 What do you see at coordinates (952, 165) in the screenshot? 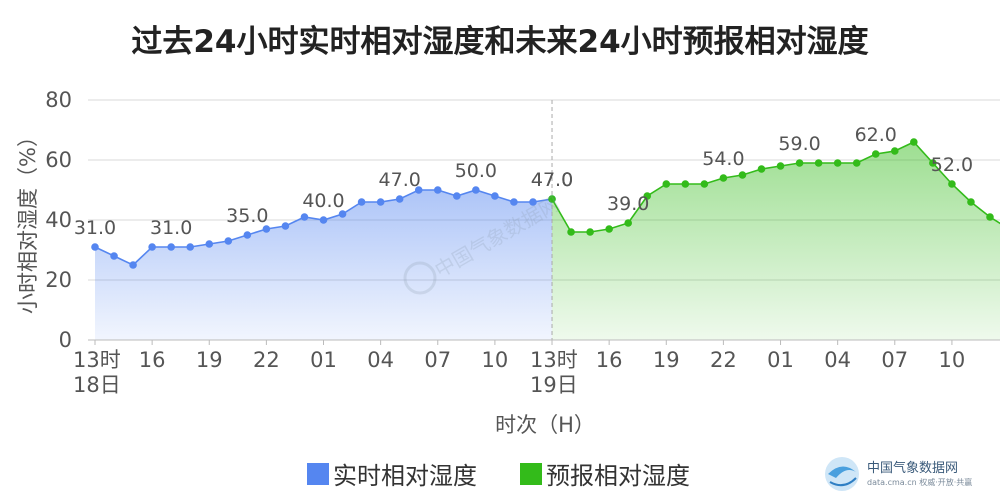
I see `data-label: 52.0` at bounding box center [952, 165].